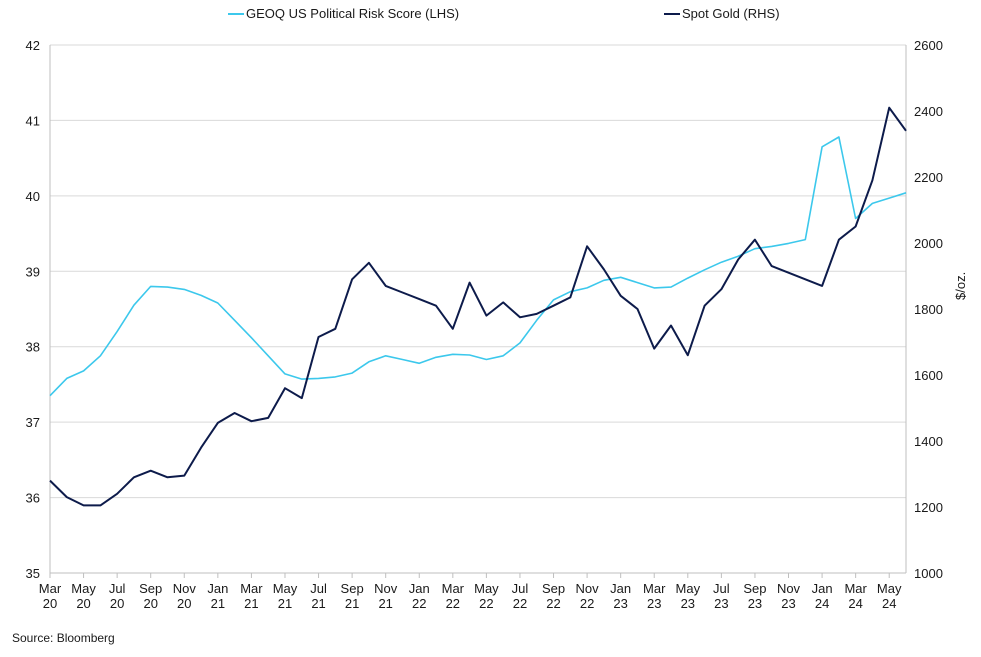 The height and width of the screenshot is (657, 981). What do you see at coordinates (353, 13) in the screenshot?
I see `legend-label-political-risk: GEOQ US Political Risk Score (LHS)` at bounding box center [353, 13].